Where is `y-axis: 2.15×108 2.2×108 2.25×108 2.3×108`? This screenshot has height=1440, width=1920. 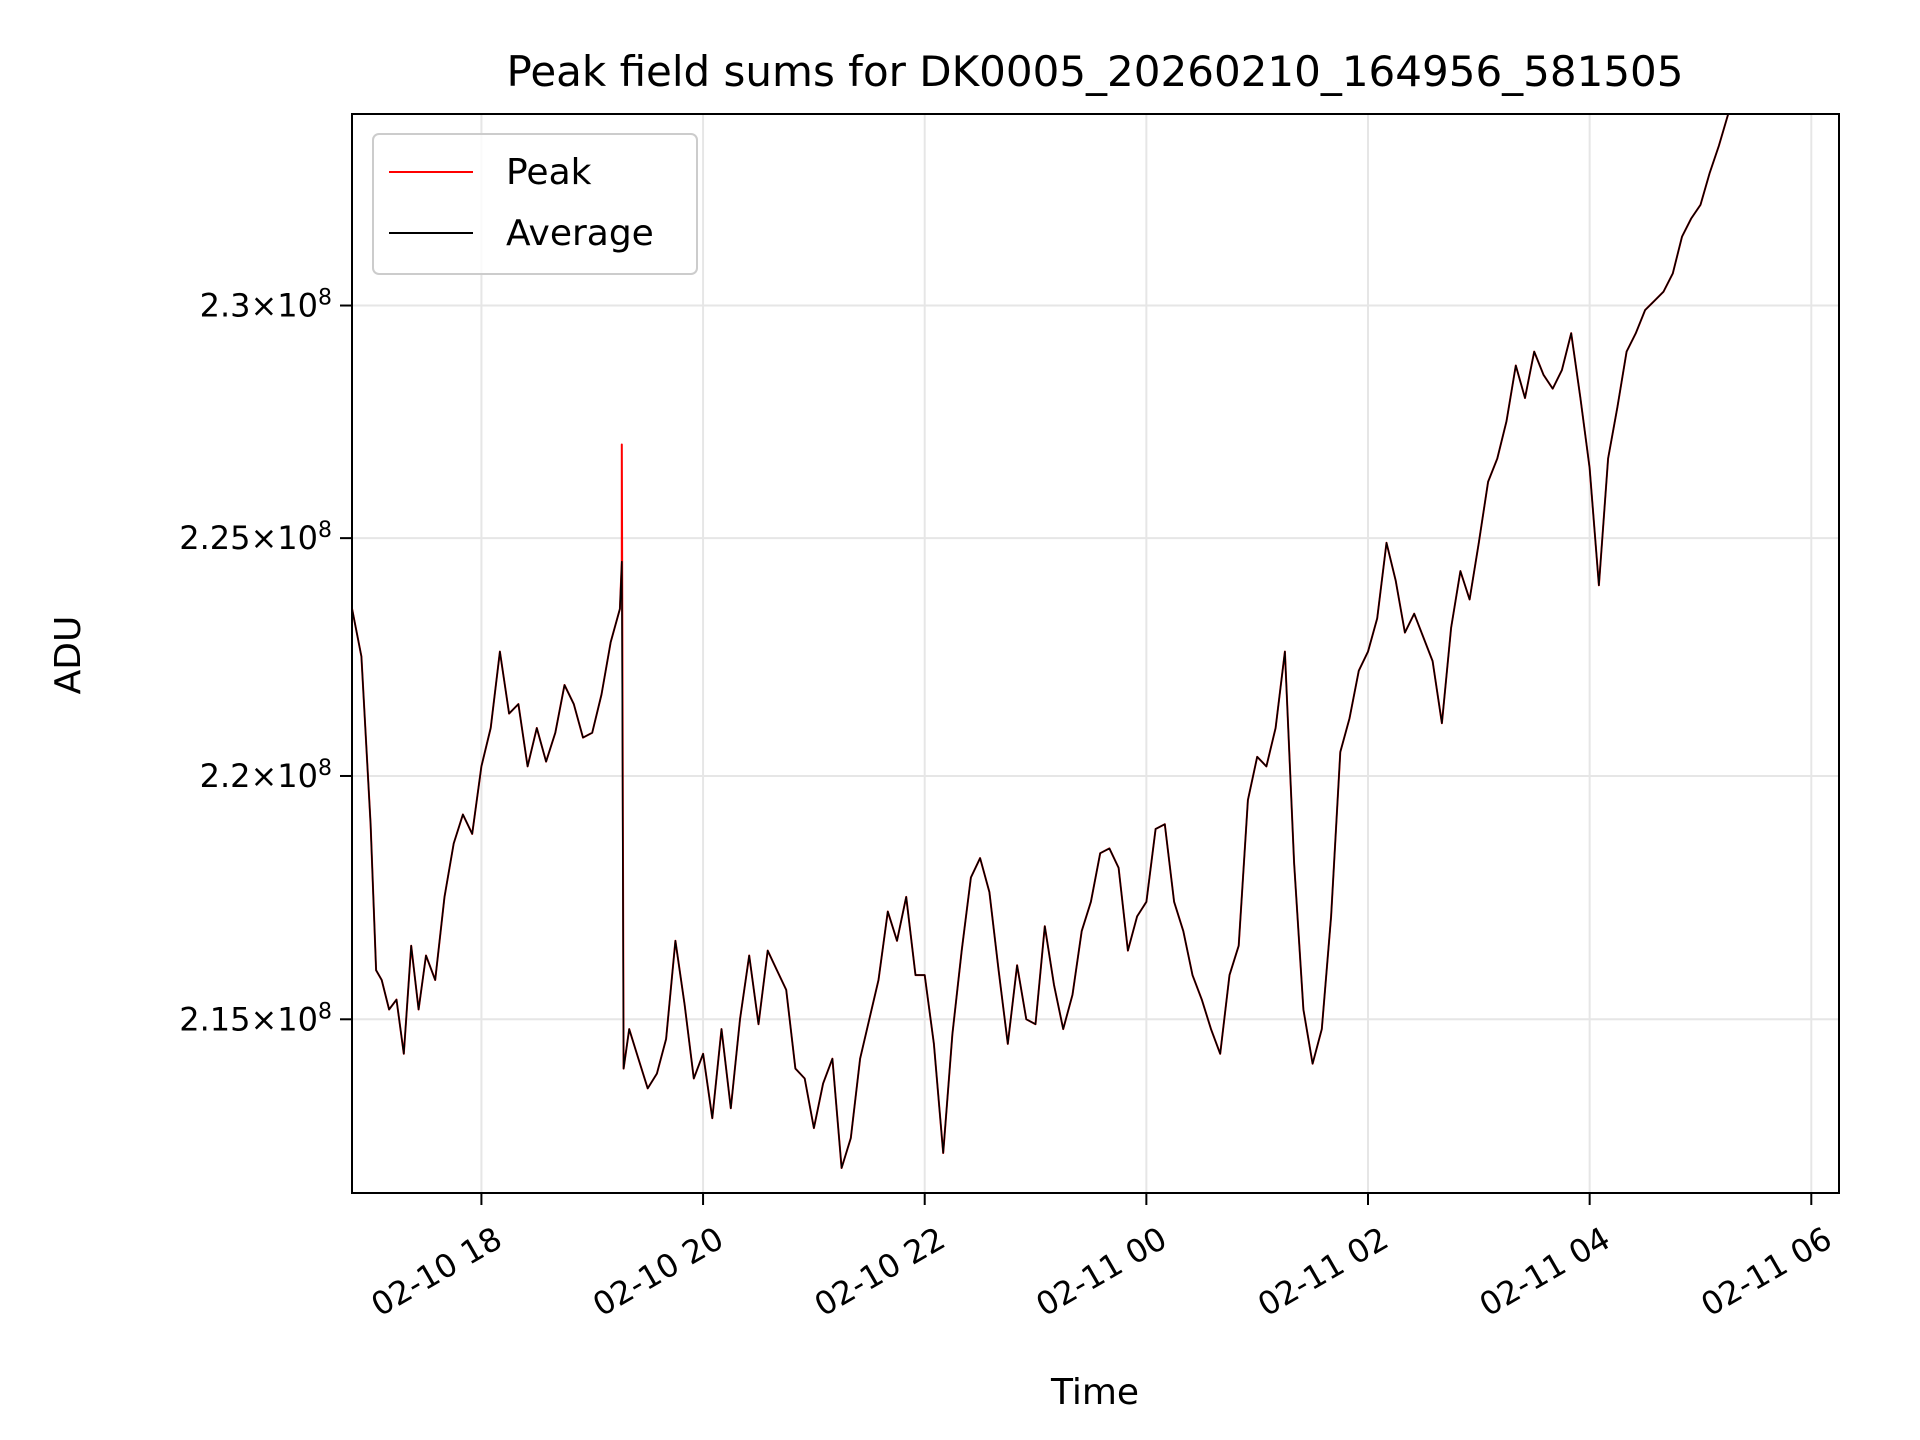
y-axis: 2.15×108 2.2×108 2.25×108 2.3×108 is located at coordinates (265, 661).